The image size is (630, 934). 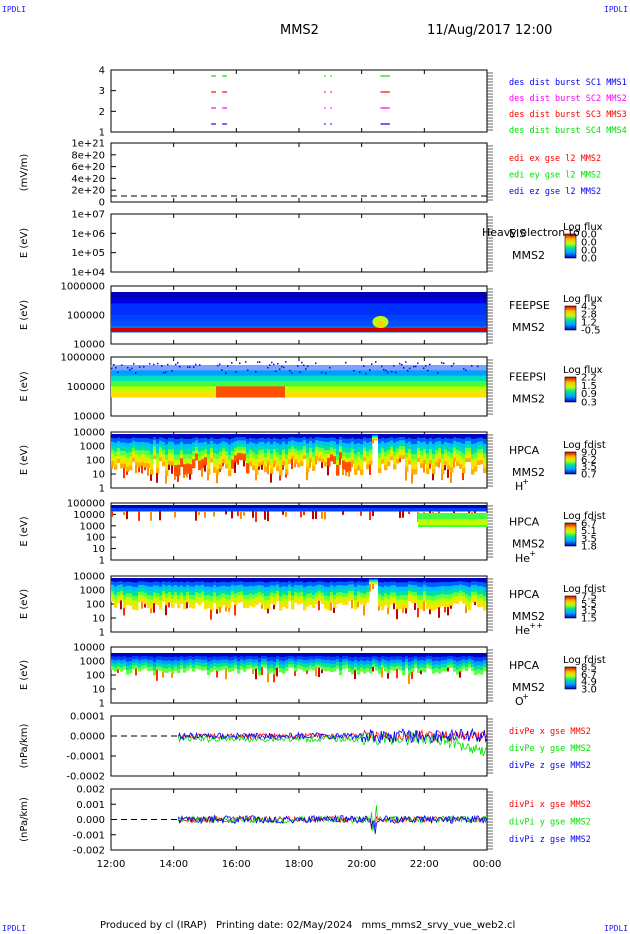 What do you see at coordinates (616, 9) in the screenshot?
I see `corner-label-top-right: IPDLI` at bounding box center [616, 9].